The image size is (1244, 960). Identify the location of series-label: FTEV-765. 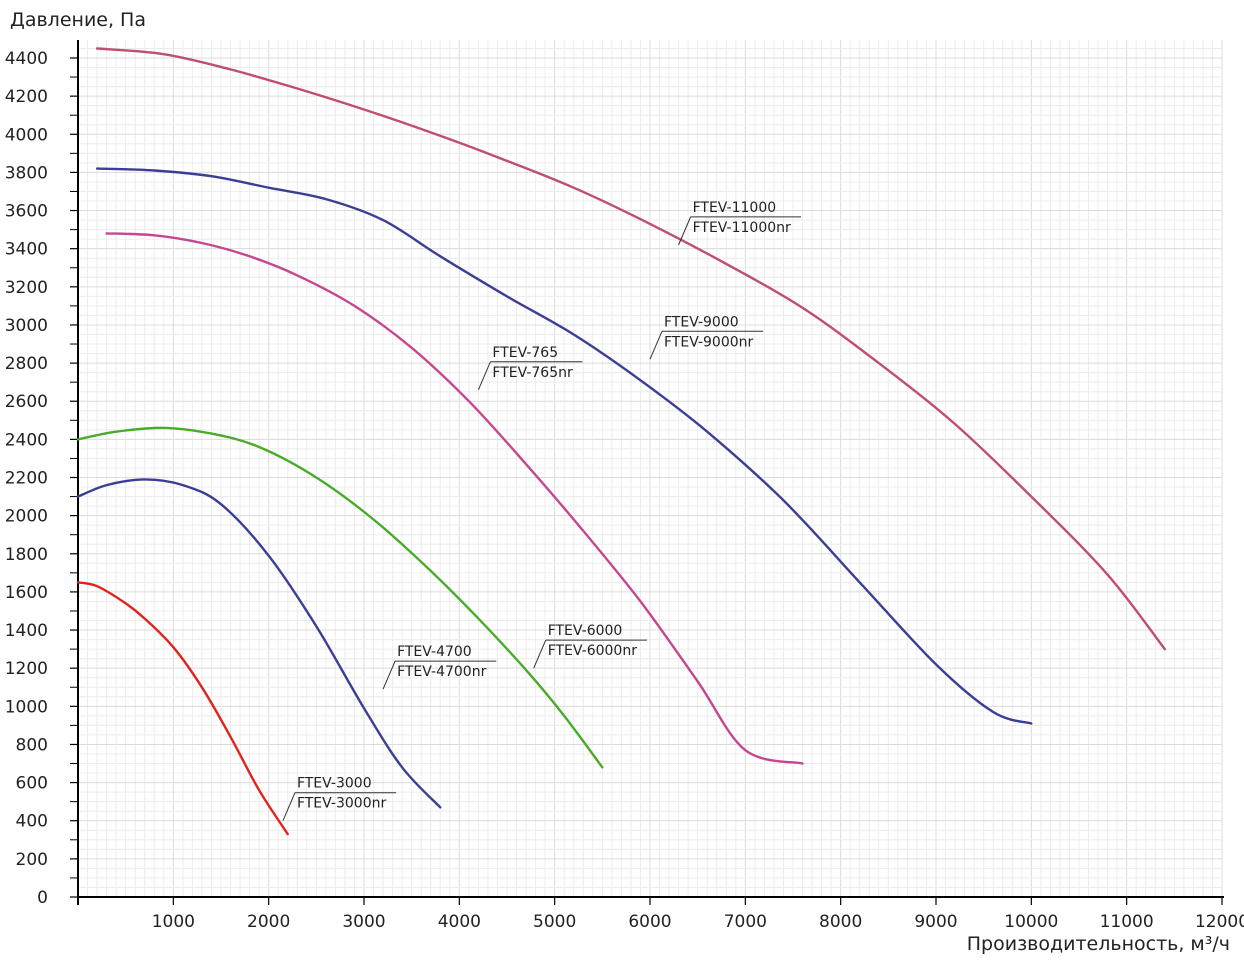
(525, 353).